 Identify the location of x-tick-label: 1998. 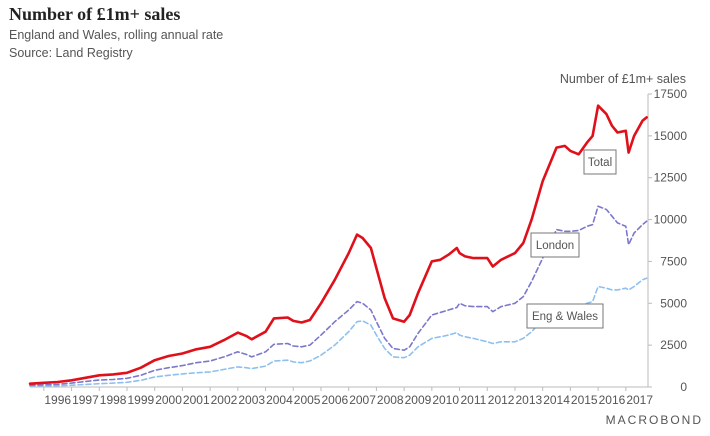
(113, 400).